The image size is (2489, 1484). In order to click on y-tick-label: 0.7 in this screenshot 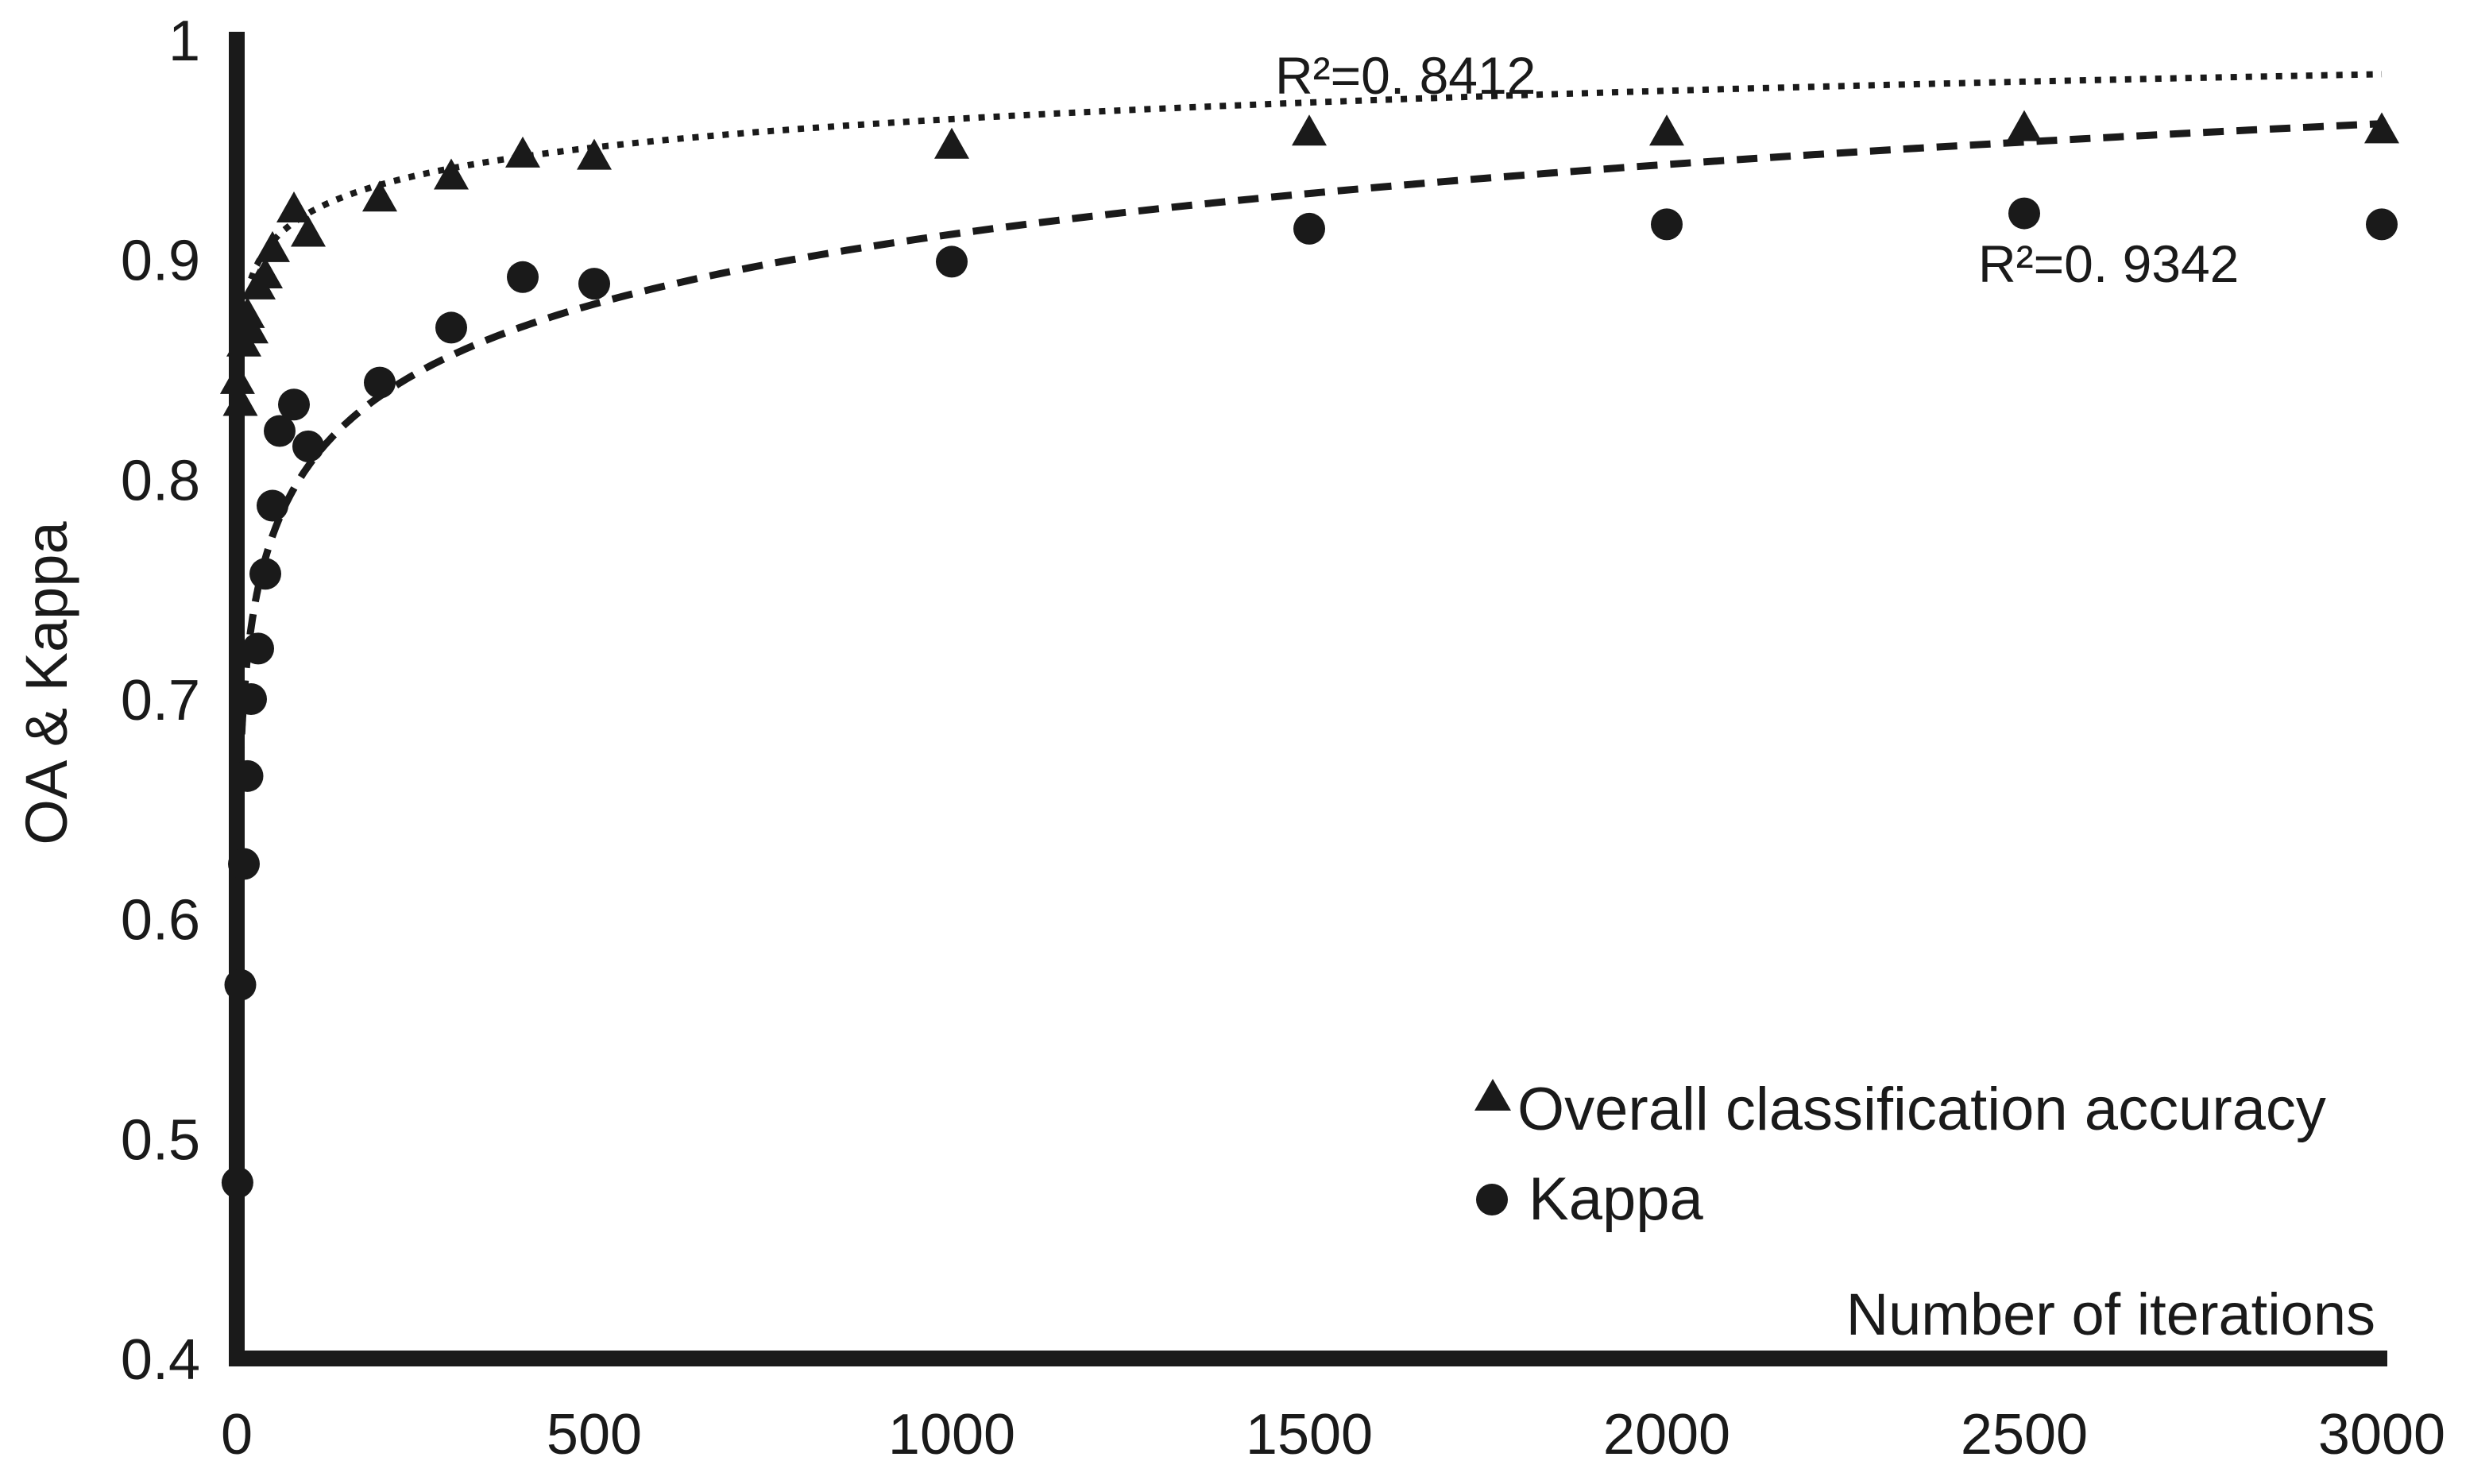, I will do `click(160, 700)`.